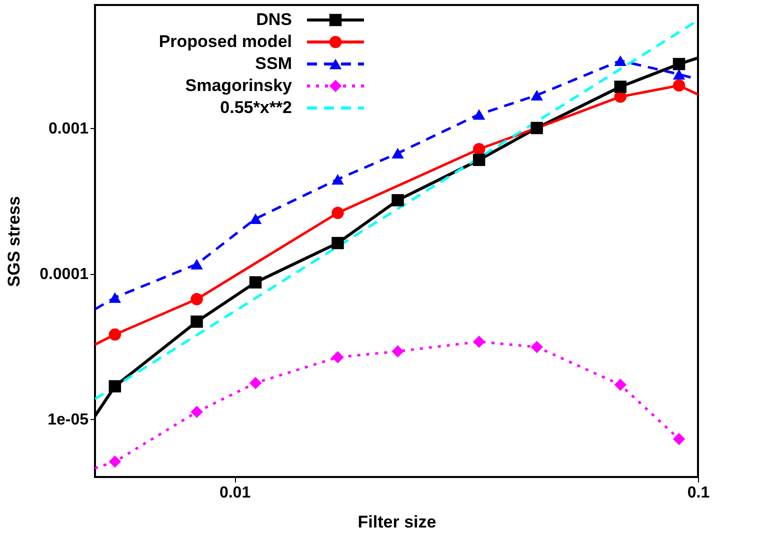  Describe the element at coordinates (698, 493) in the screenshot. I see `x-tick-label: 0.1` at that location.